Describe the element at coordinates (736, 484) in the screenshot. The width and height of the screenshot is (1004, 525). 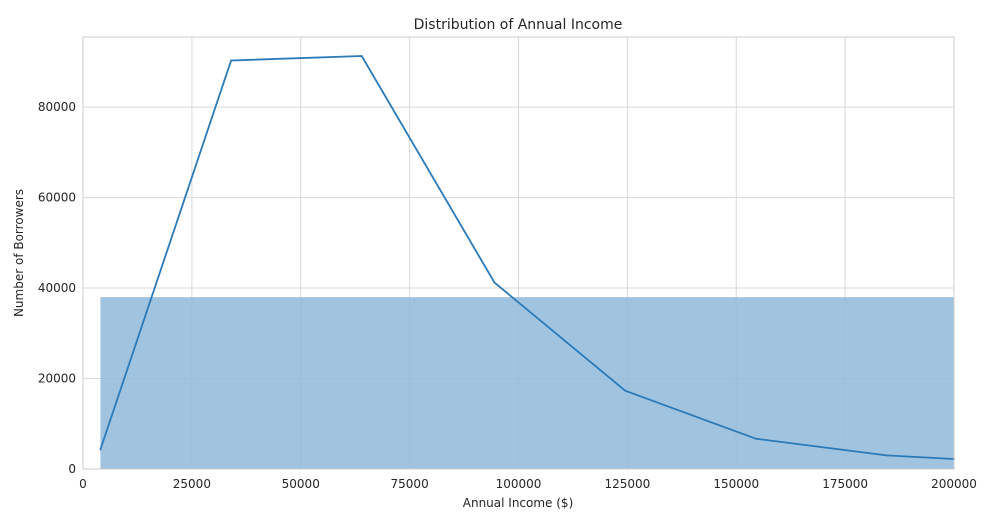
I see `x-tick-label: 150000` at that location.